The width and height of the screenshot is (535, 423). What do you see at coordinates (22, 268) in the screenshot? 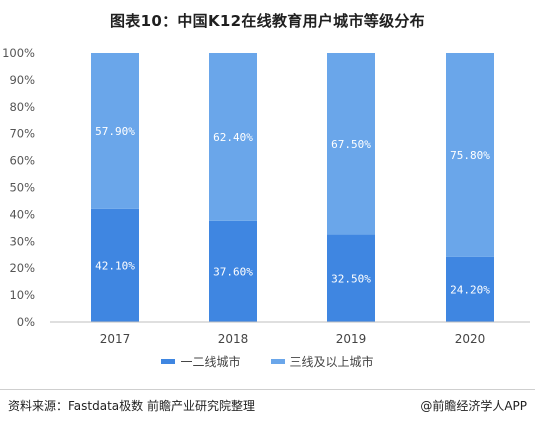
I see `y-tick-label: 20%` at bounding box center [22, 268].